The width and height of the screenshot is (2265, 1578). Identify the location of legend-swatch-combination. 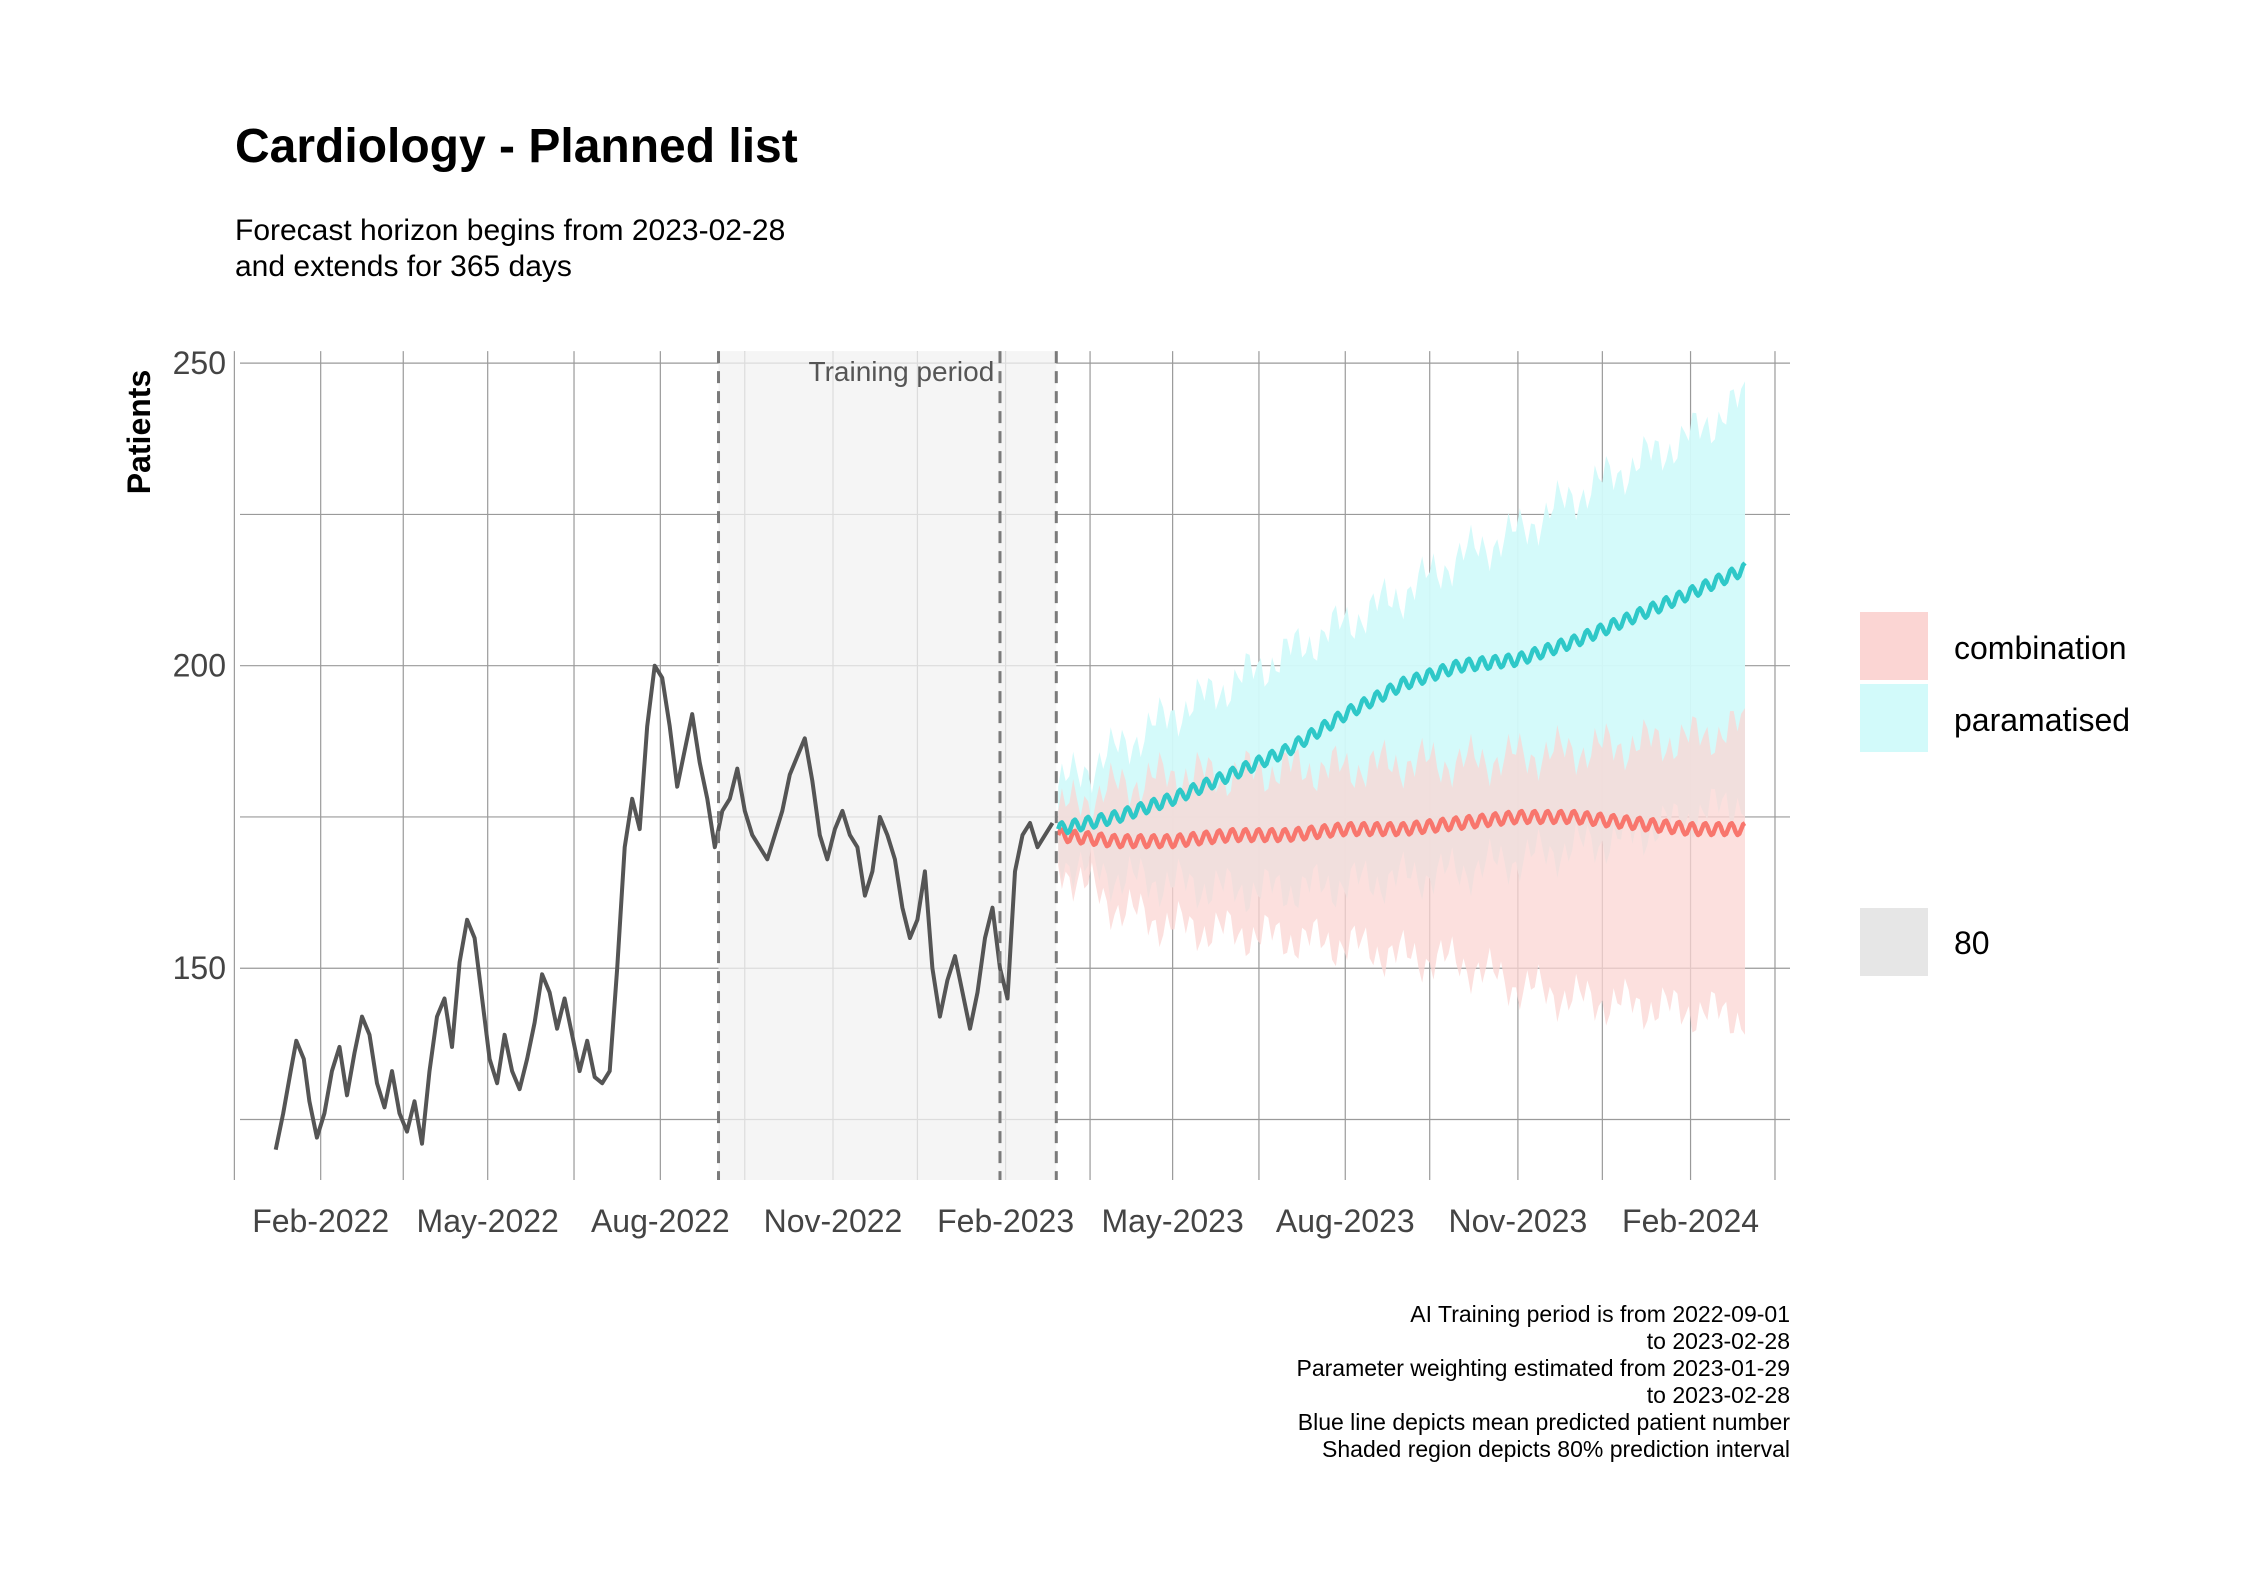
(1894, 646).